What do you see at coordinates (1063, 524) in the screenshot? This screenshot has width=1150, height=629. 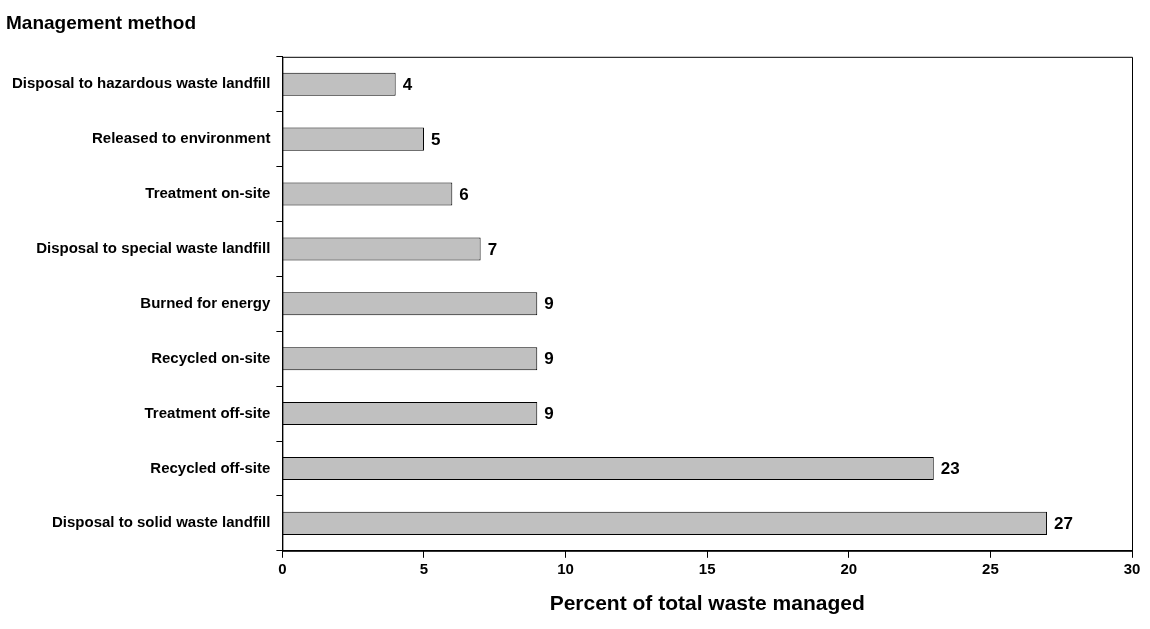 I see `data-label: 27` at bounding box center [1063, 524].